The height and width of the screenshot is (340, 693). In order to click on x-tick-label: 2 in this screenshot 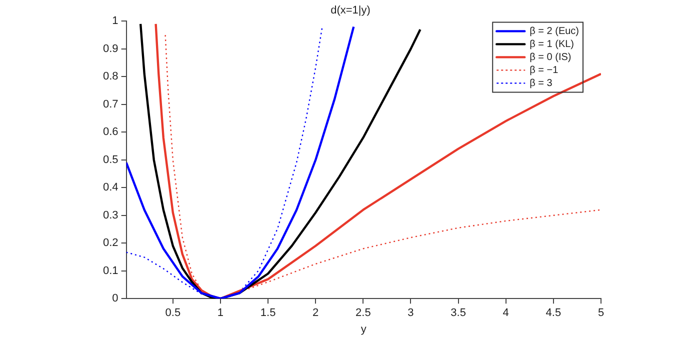, I will do `click(315, 313)`.